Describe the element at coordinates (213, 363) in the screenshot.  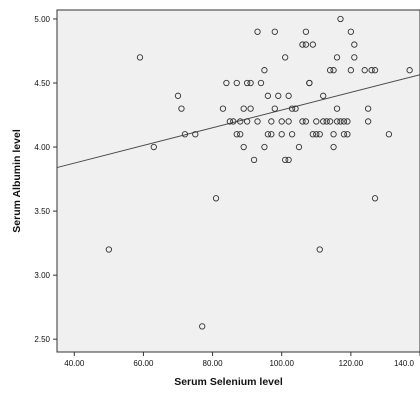
I see `x-tick-label: 80.00` at that location.